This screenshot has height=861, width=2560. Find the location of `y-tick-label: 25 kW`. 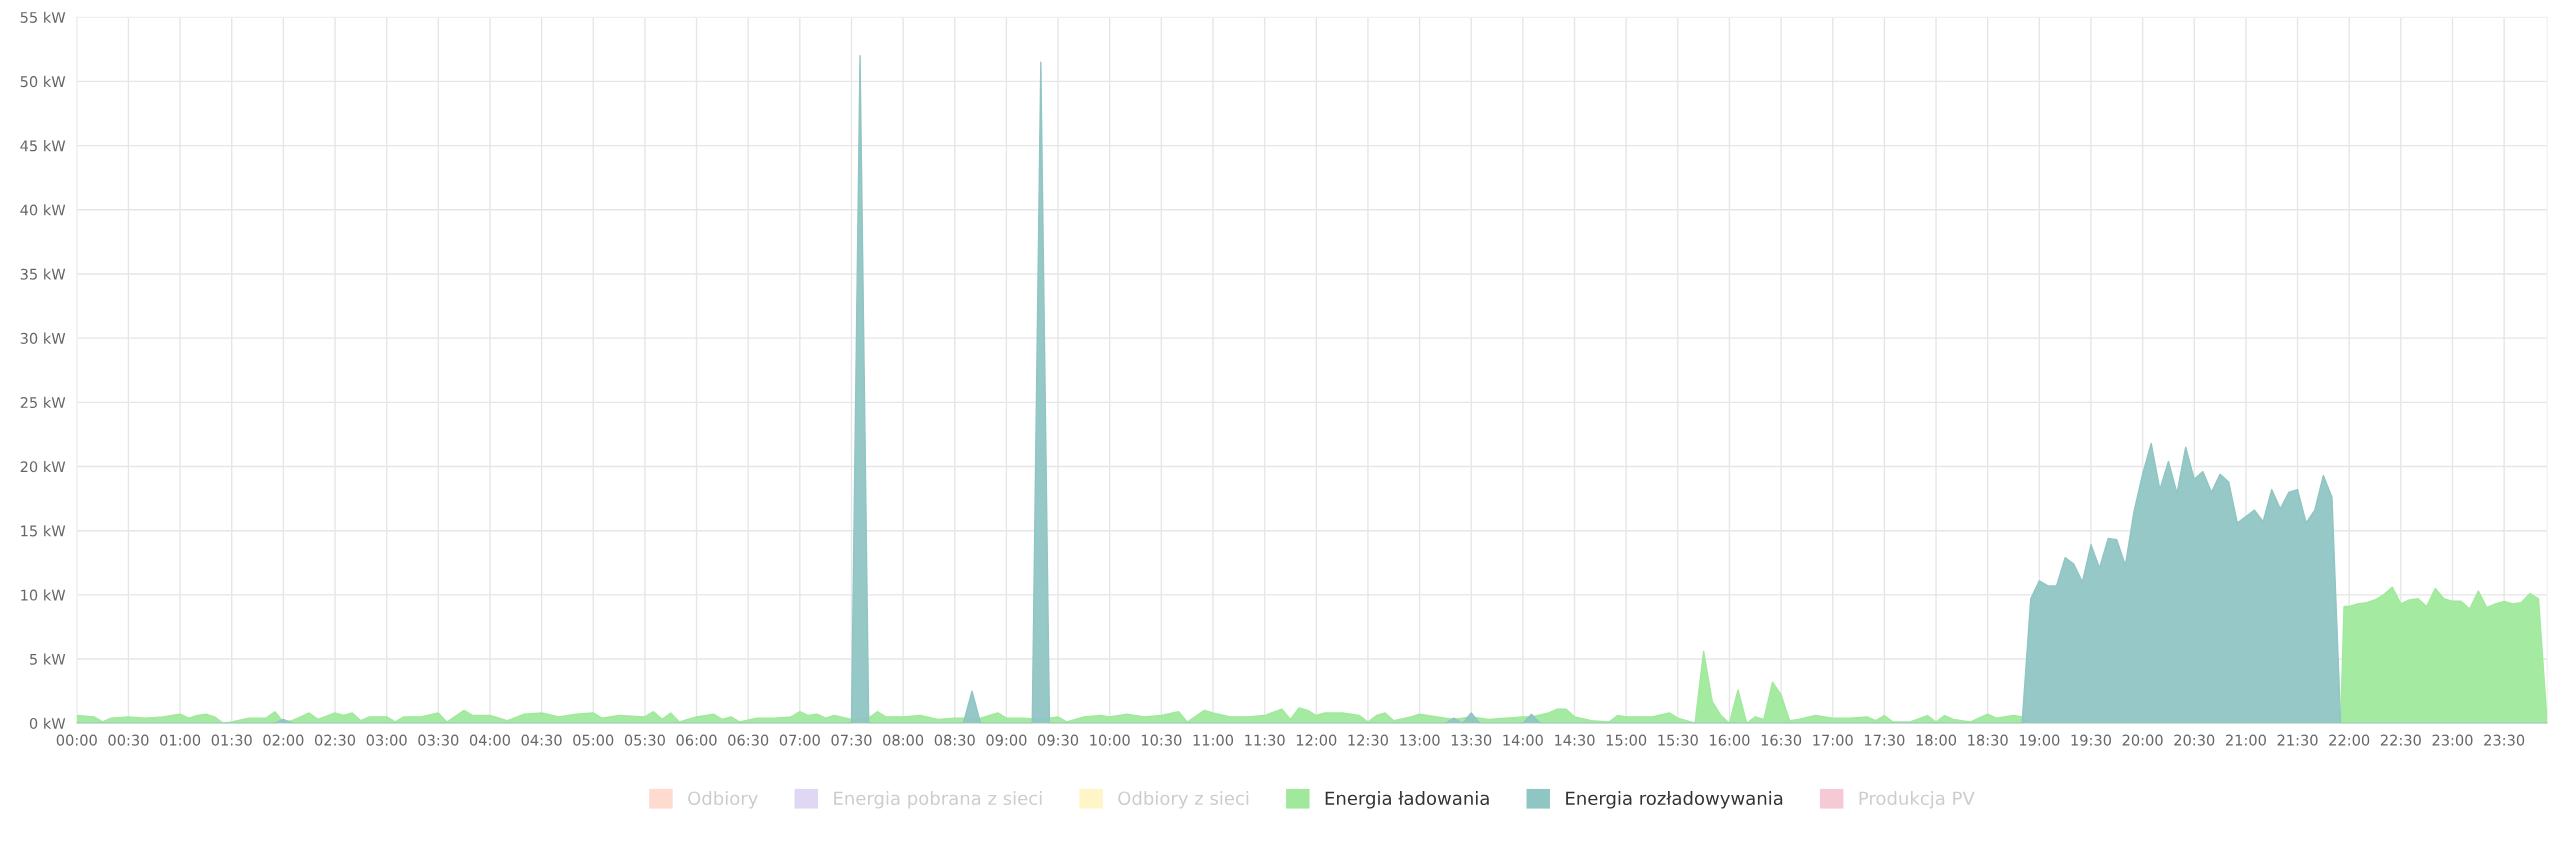

y-tick-label: 25 kW is located at coordinates (43, 402).